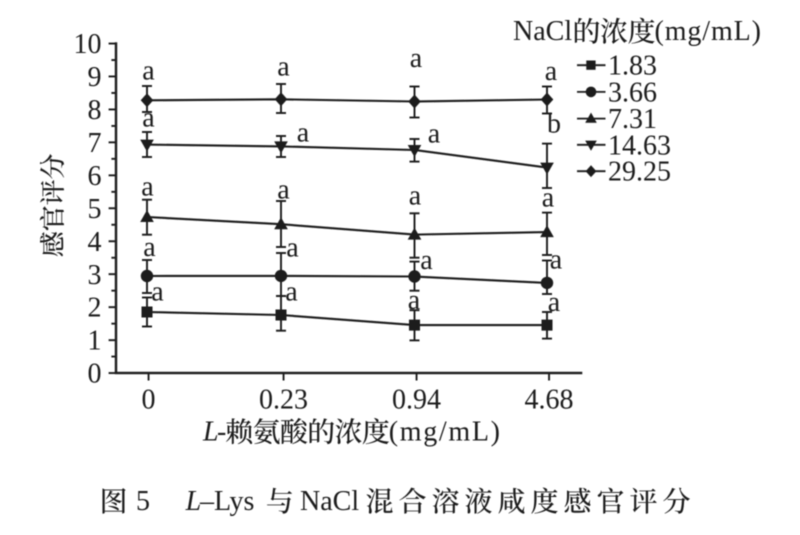  What do you see at coordinates (226, 501) in the screenshot?
I see `svg-text: –Lys` at bounding box center [226, 501].